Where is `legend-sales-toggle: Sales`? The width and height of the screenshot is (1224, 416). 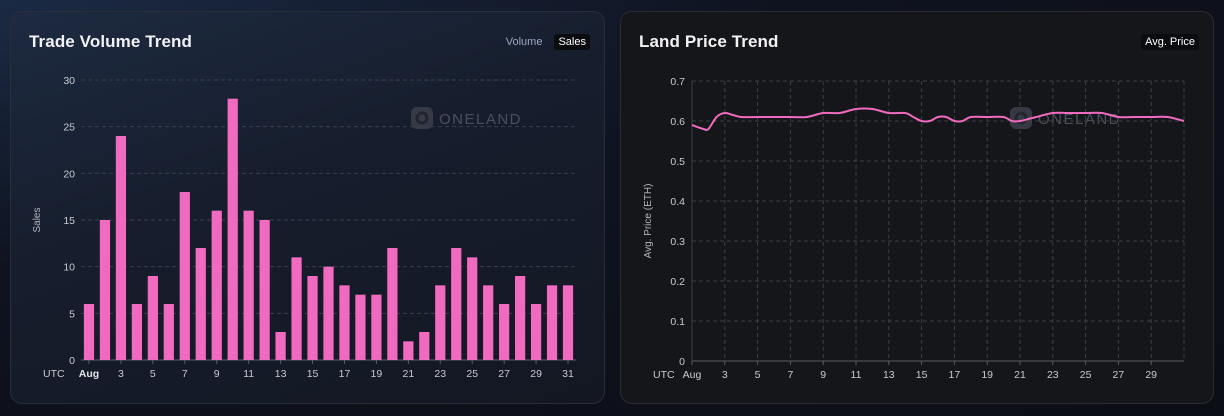 legend-sales-toggle: Sales is located at coordinates (572, 42).